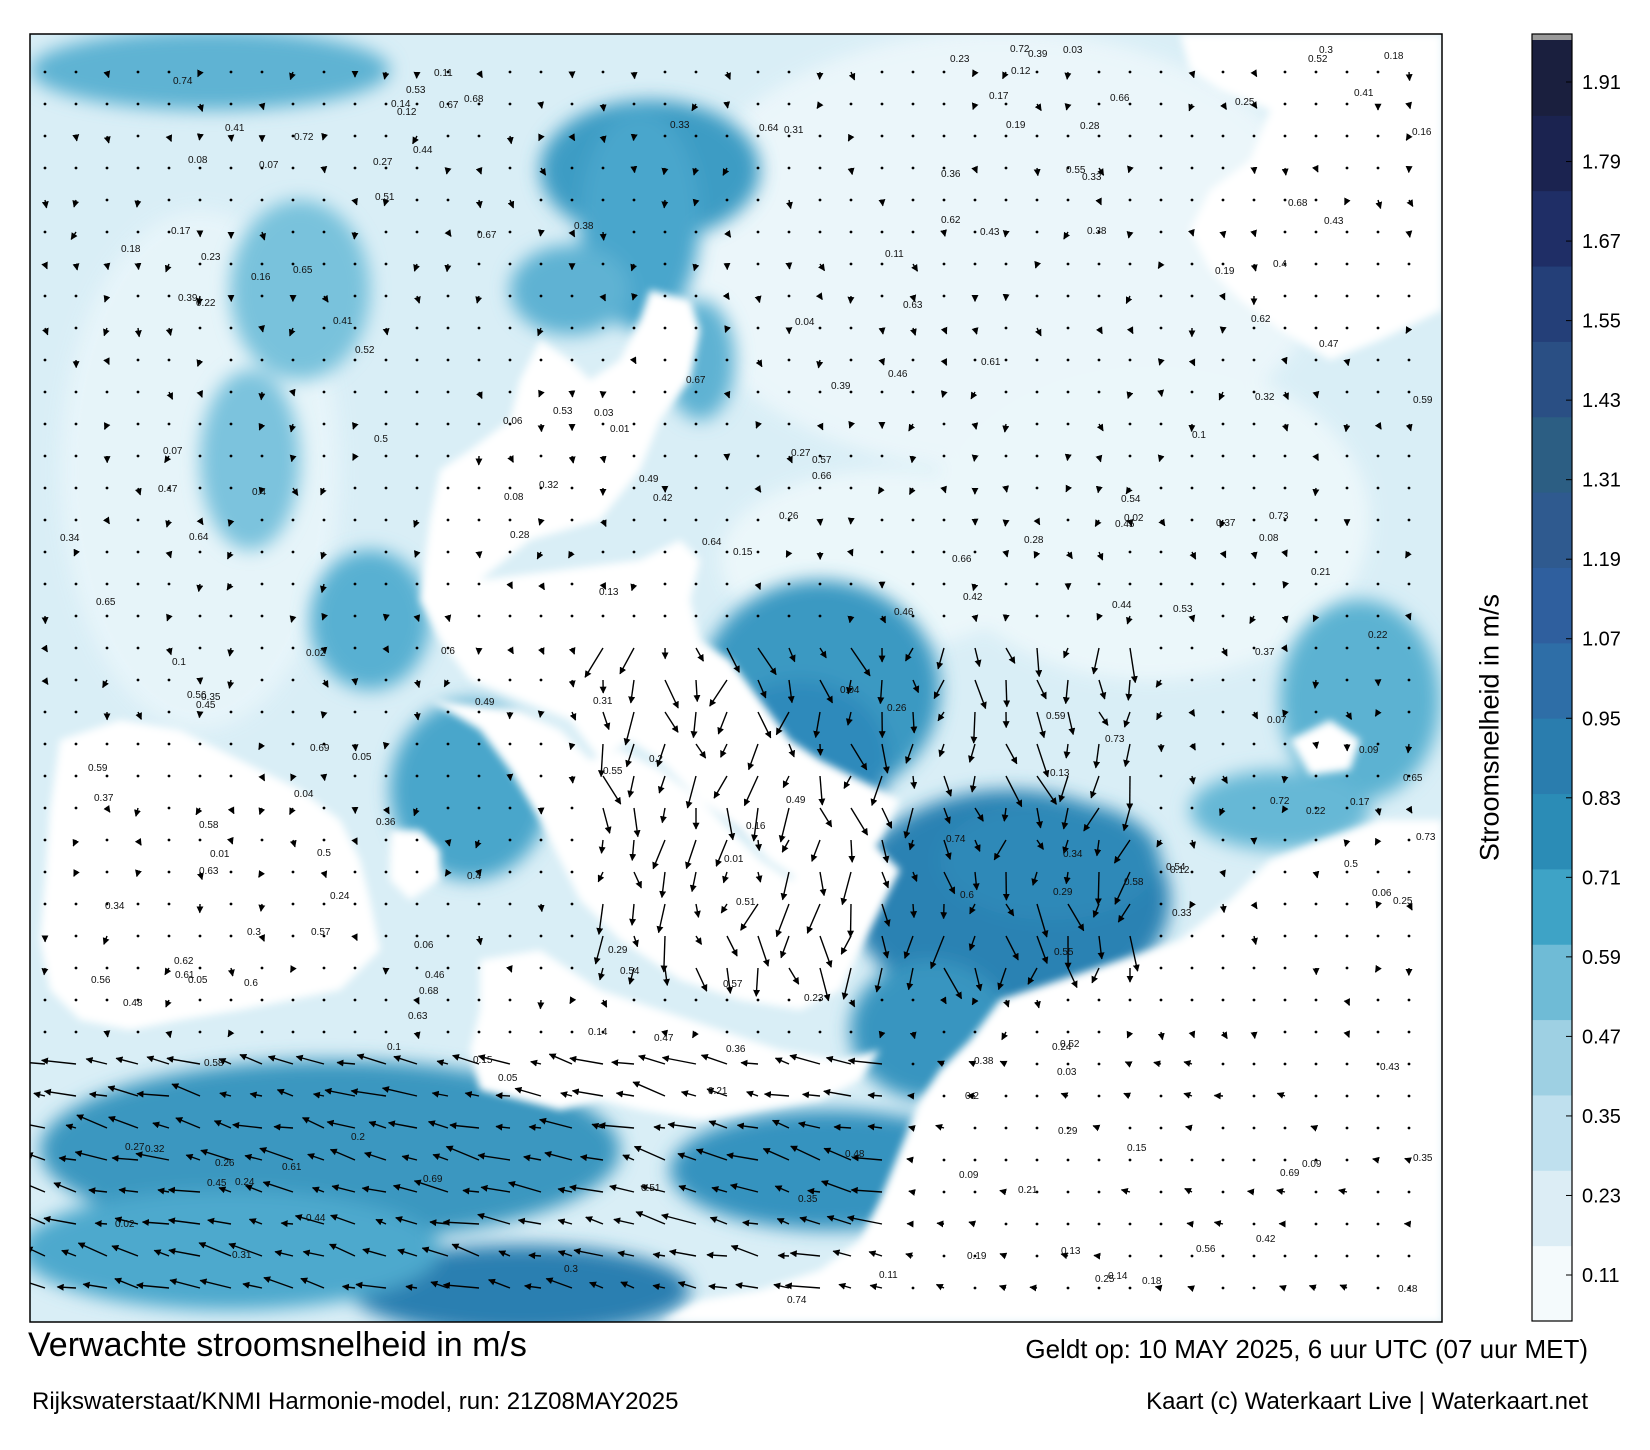 The image size is (1650, 1450). Describe the element at coordinates (1601, 322) in the screenshot. I see `colorbar-tick-label: 1.55` at that location.